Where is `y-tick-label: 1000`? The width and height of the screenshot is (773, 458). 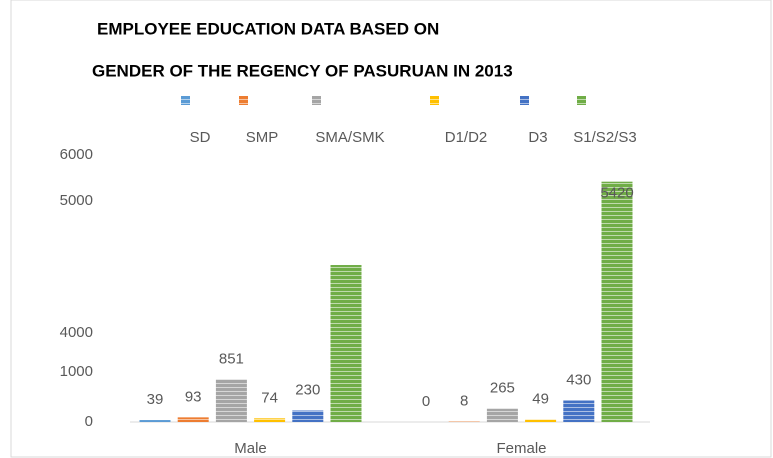
y-tick-label: 1000 is located at coordinates (76, 371).